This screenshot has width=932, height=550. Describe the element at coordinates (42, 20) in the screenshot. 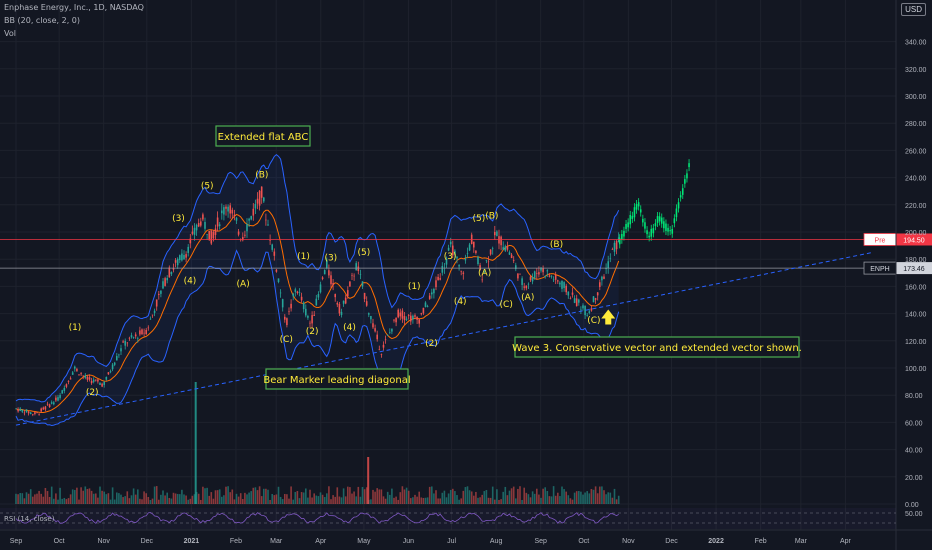

I see `bb-indicator-label: BB (20, close, 2, 0)` at that location.